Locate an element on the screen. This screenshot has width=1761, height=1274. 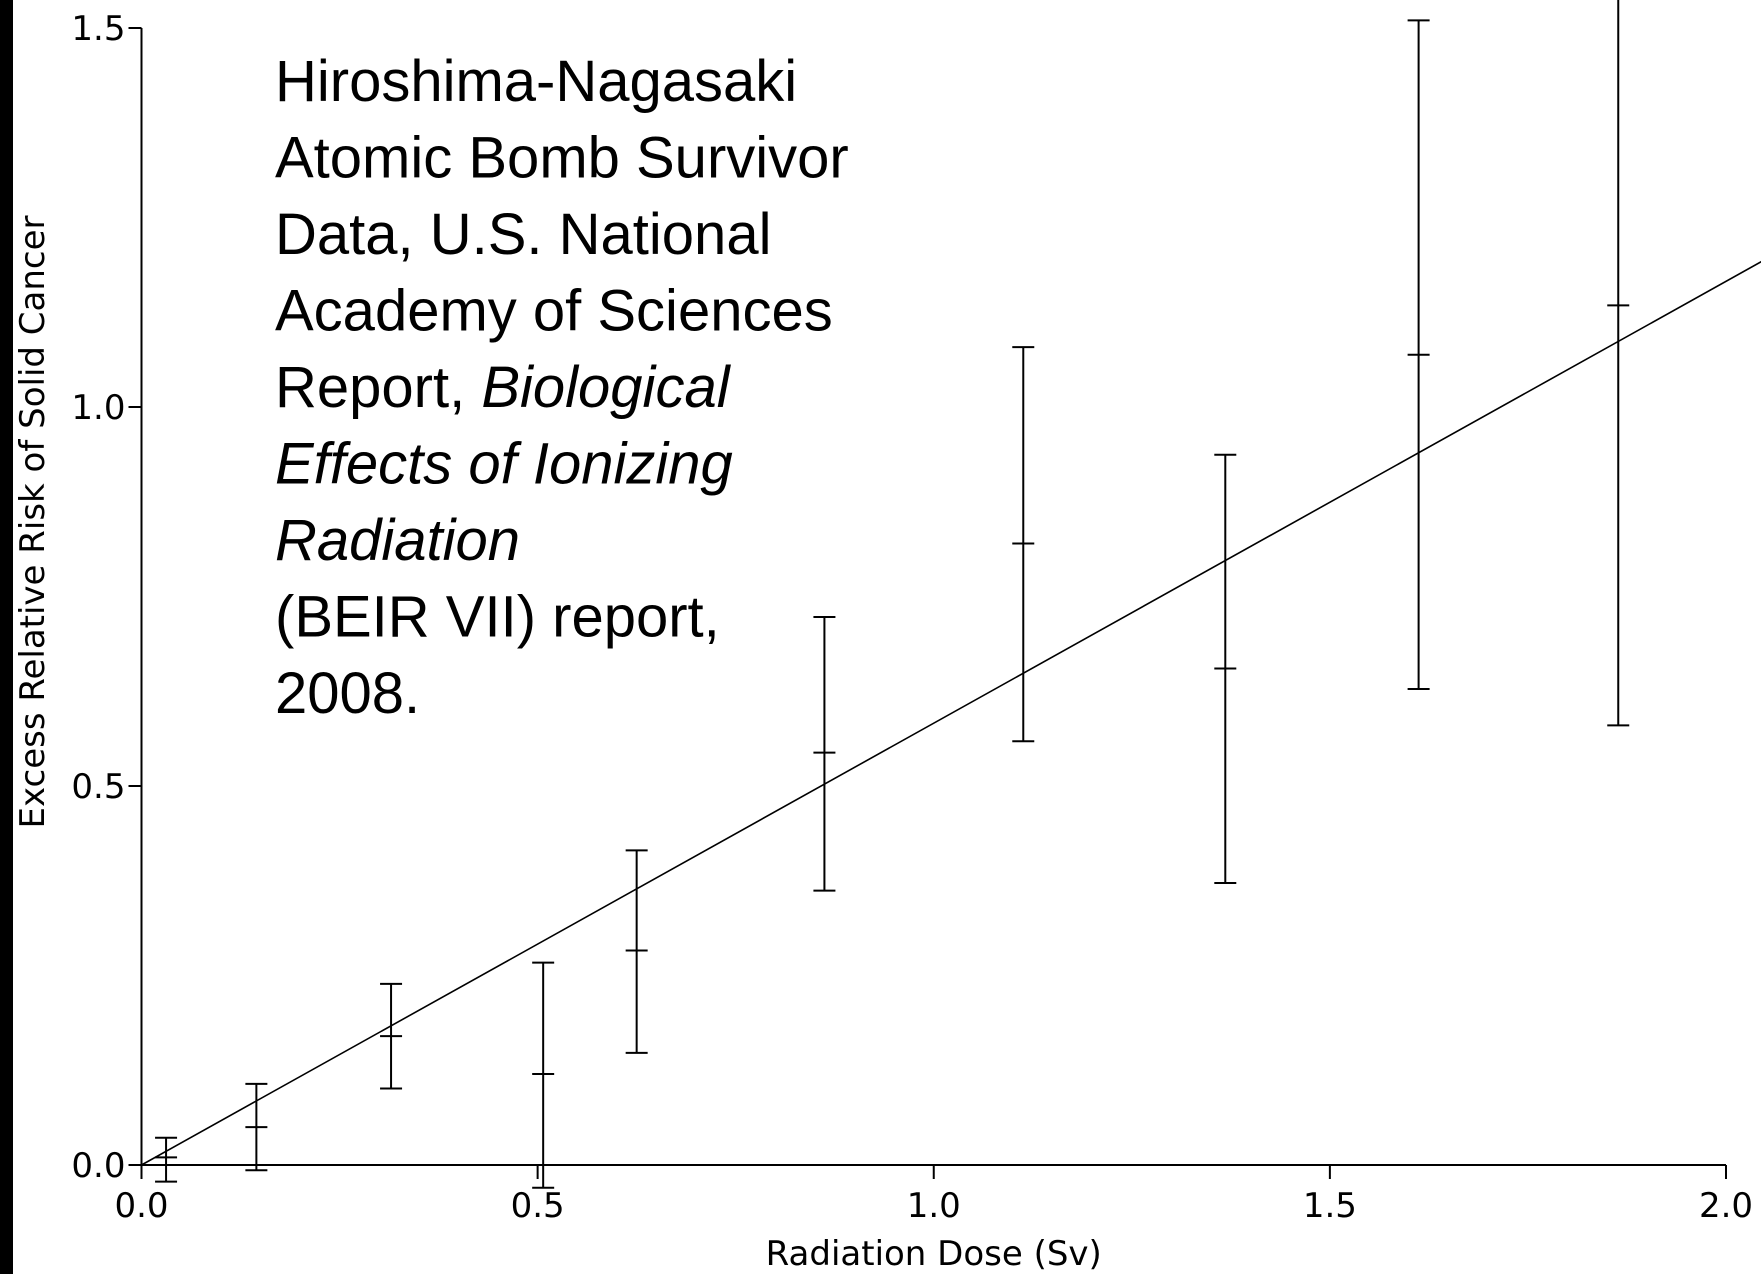
annotation-line: Academy of Sciences is located at coordinates (554, 311).